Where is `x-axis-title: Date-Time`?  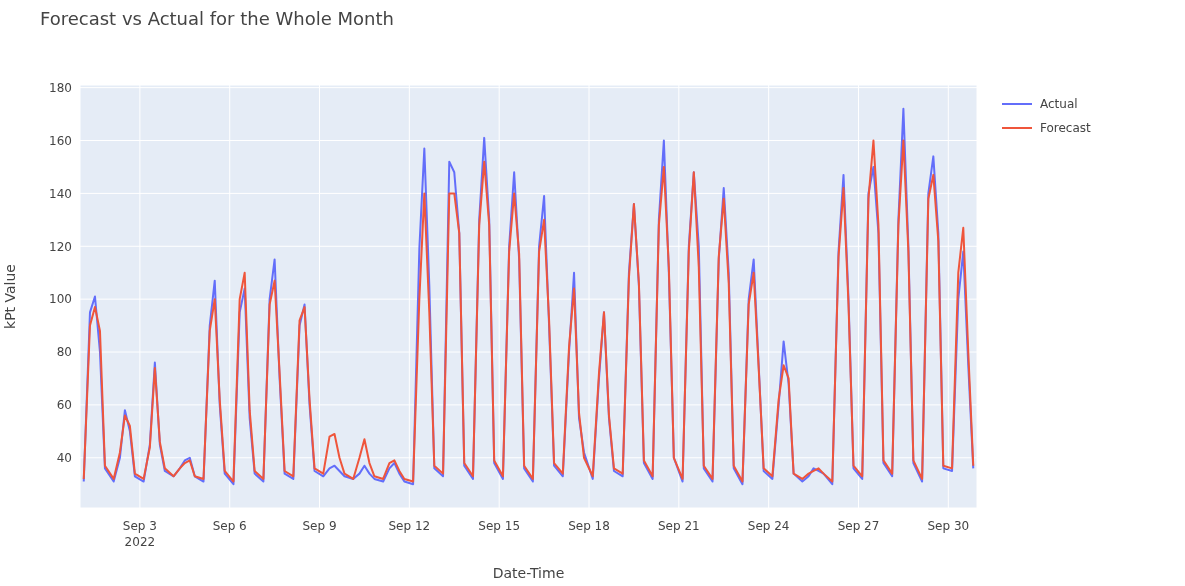 x-axis-title: Date-Time is located at coordinates (528, 573).